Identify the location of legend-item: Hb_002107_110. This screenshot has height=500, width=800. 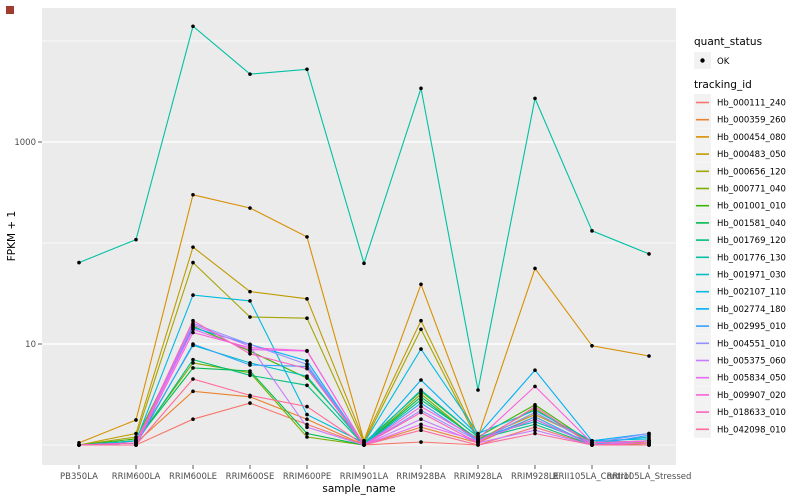
(740, 292).